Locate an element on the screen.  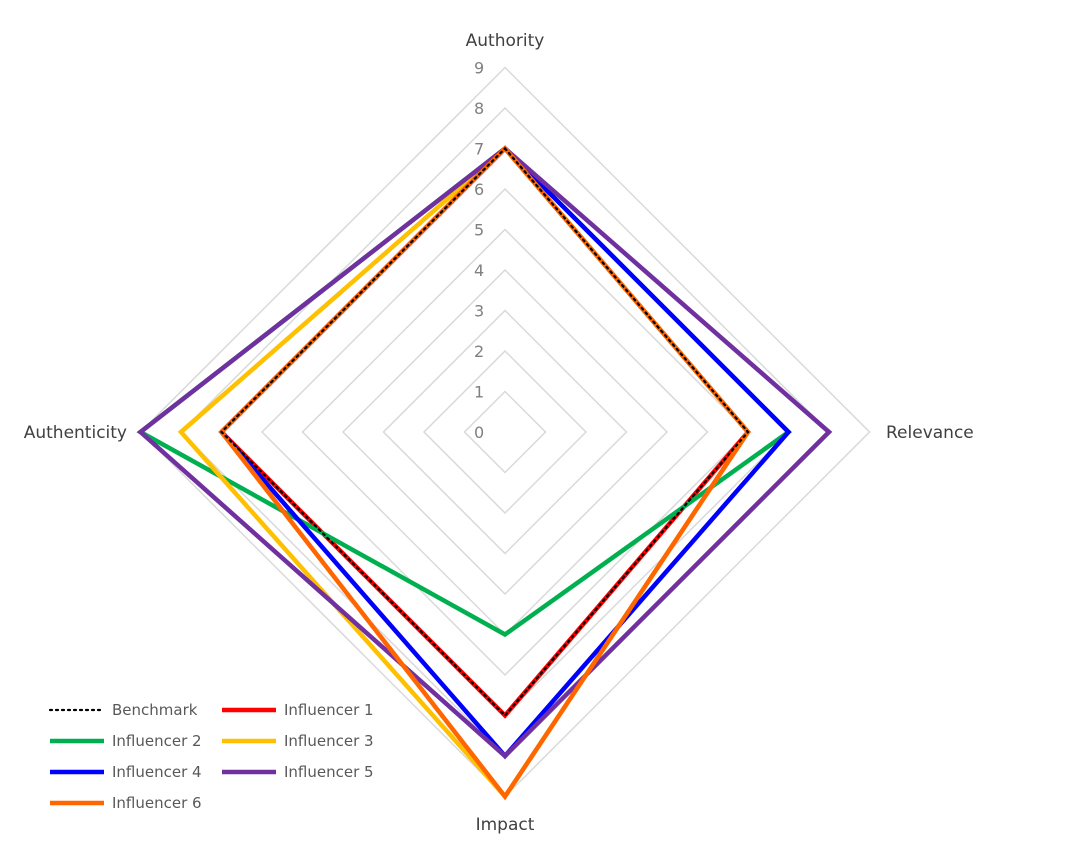
legend-label: Influencer 5 is located at coordinates (329, 772).